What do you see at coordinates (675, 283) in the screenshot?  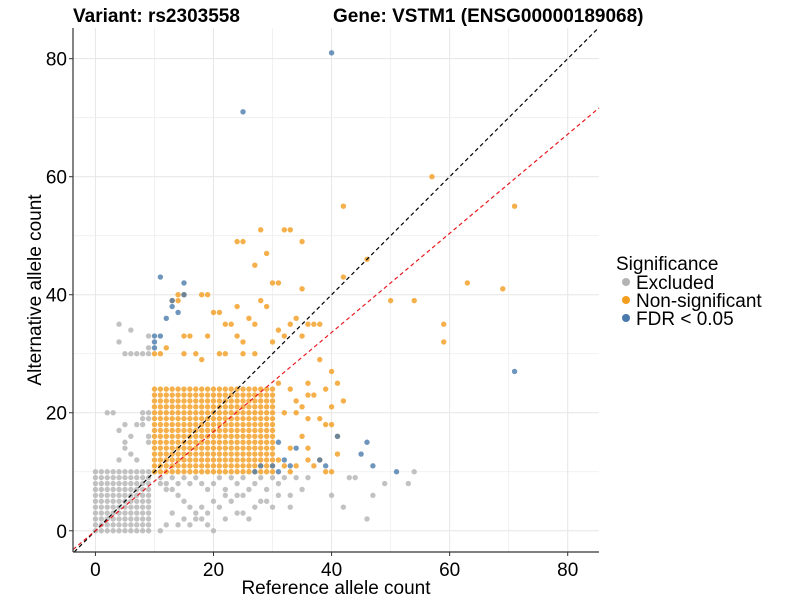 I see `legend-label-excluded: Excluded` at bounding box center [675, 283].